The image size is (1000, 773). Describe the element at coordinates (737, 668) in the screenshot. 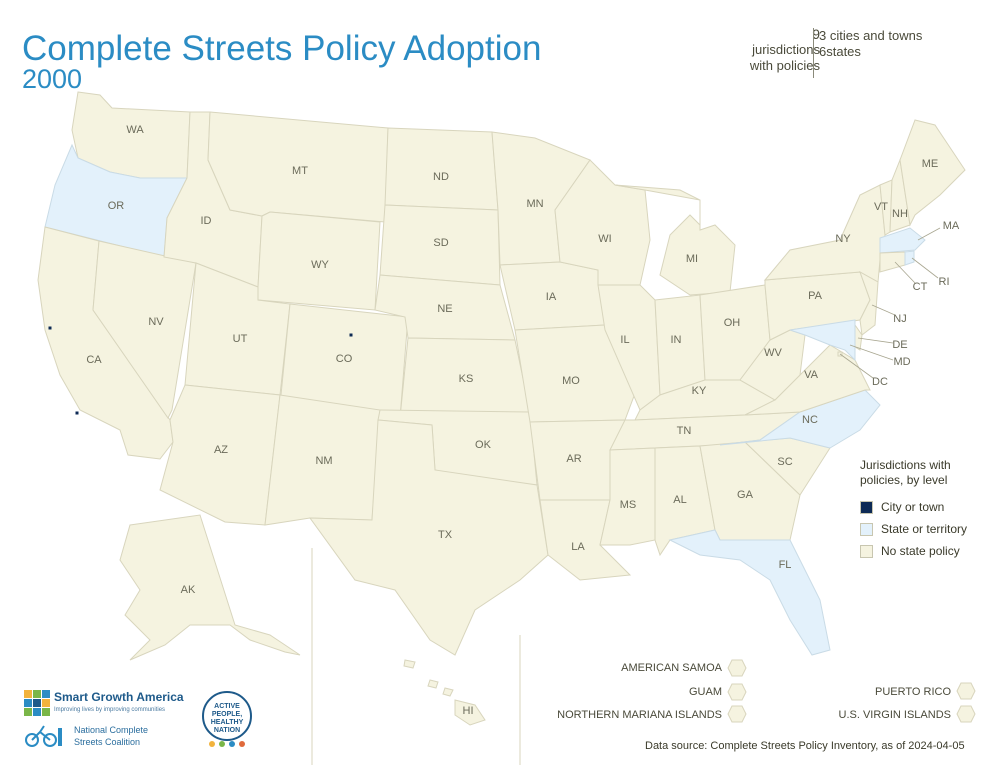

I see `territory-hex-american-samoa` at that location.